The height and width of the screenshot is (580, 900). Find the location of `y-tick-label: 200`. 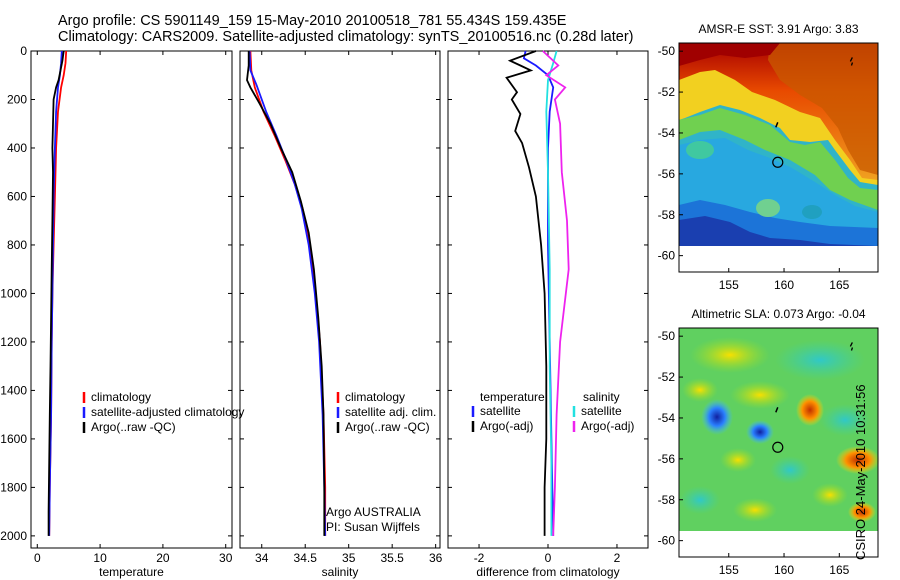

y-tick-label: 200 is located at coordinates (17, 99).